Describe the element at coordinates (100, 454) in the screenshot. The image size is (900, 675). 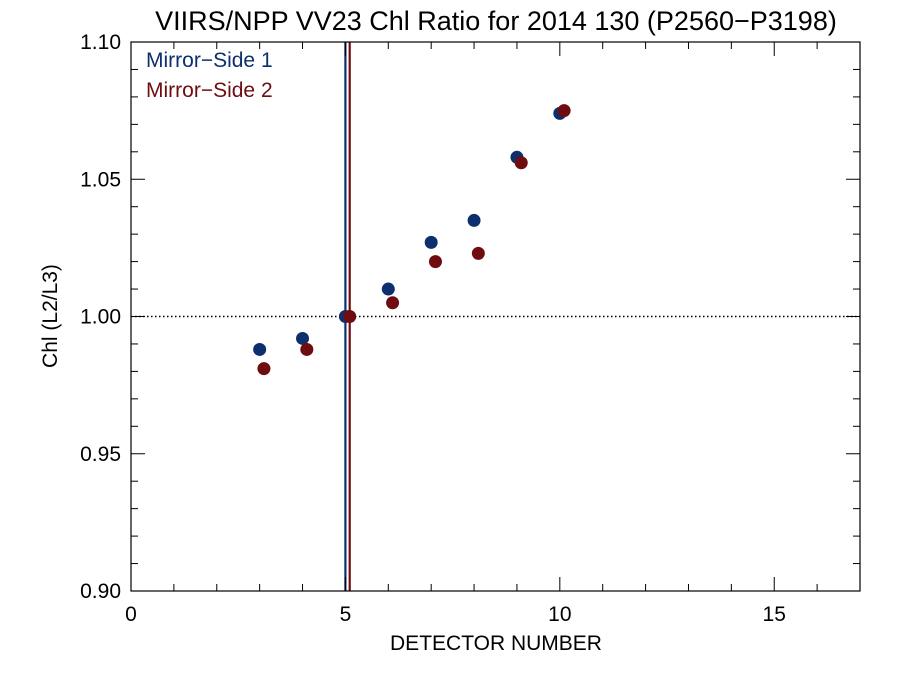
I see `y-tick-label: 0.95` at that location.